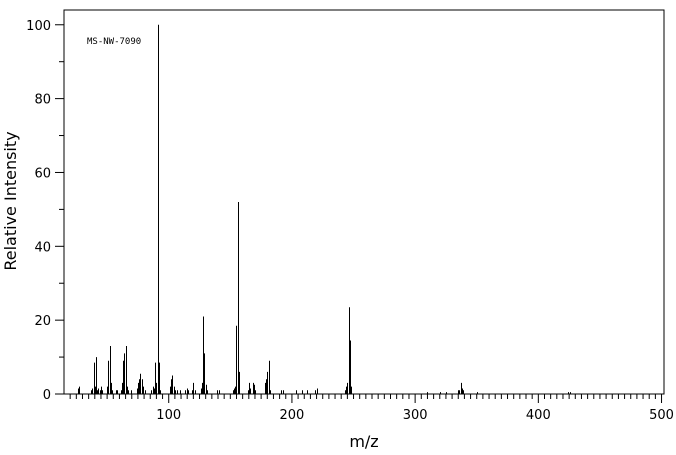 This screenshot has height=455, width=676. I want to click on y-tick-label: 20, so click(42, 321).